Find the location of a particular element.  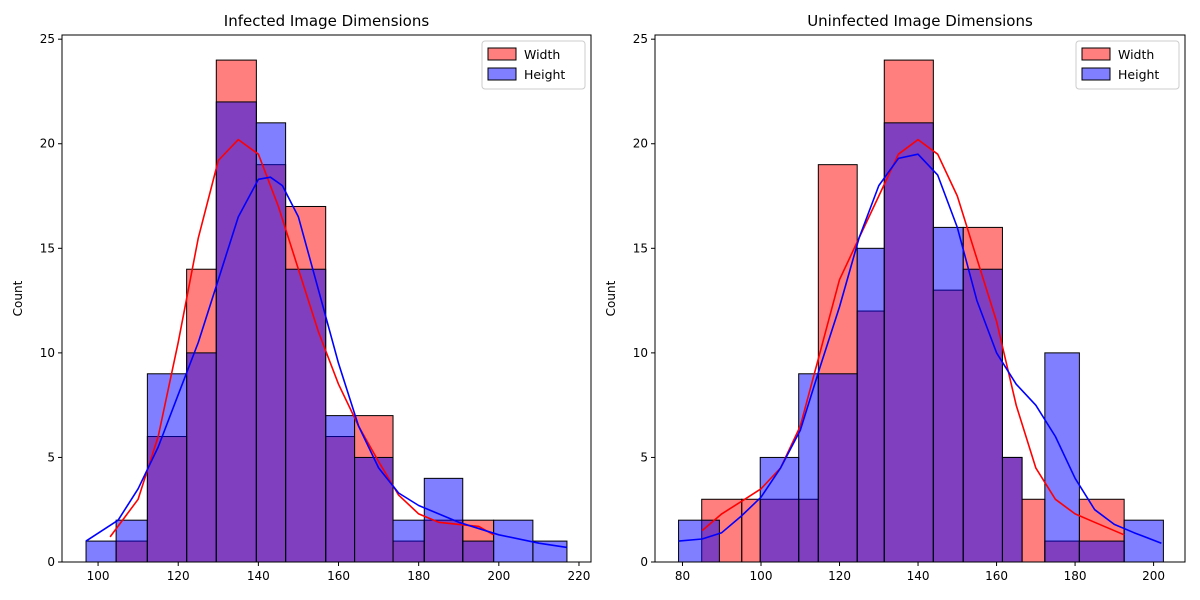

chart-title: Uninfected Image Dimensions is located at coordinates (920, 21).